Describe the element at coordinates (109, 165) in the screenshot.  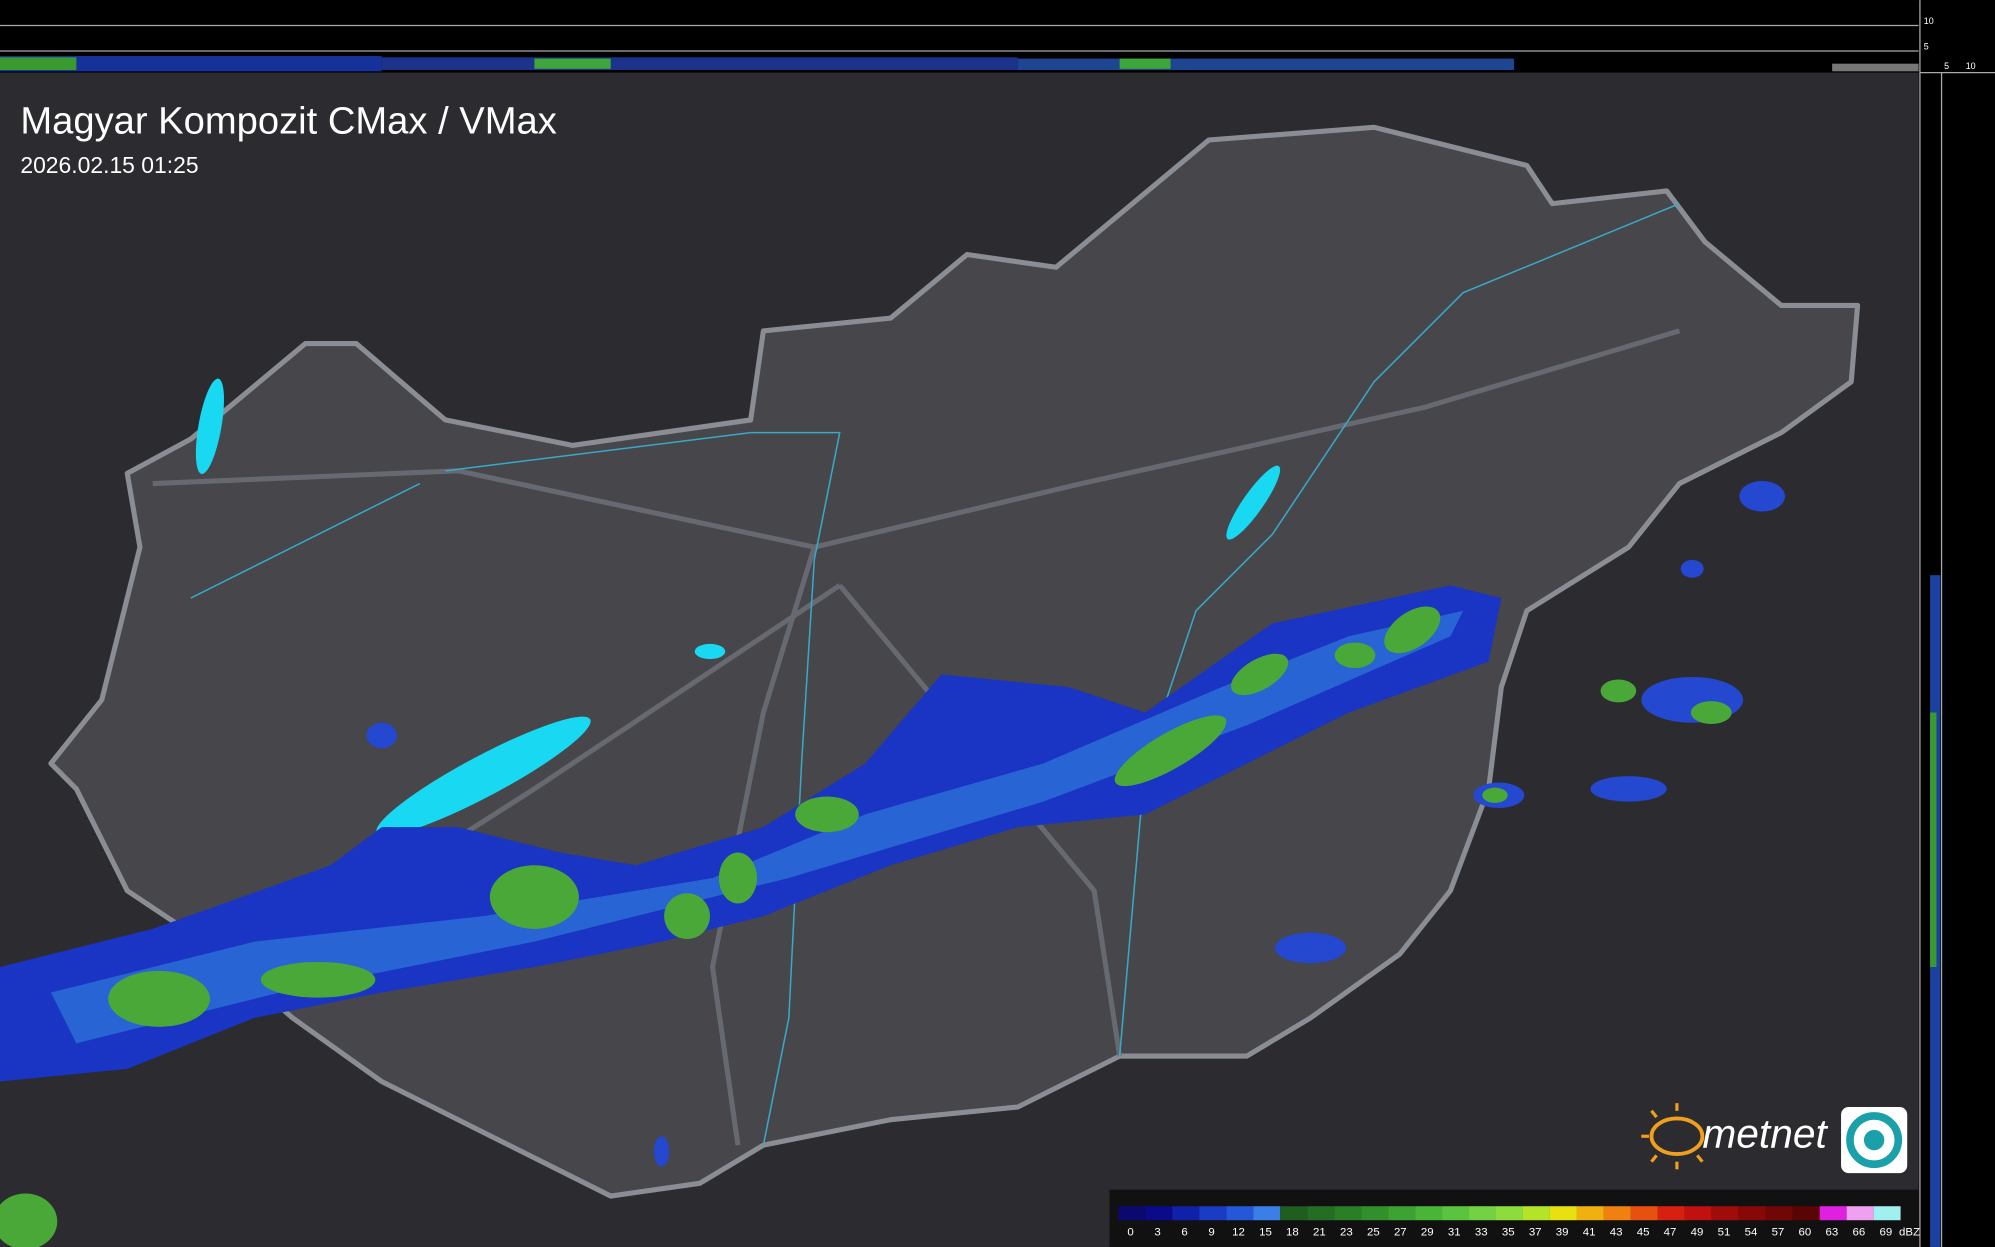
I see `map-timestamp: 2026.02.15 01:25` at that location.